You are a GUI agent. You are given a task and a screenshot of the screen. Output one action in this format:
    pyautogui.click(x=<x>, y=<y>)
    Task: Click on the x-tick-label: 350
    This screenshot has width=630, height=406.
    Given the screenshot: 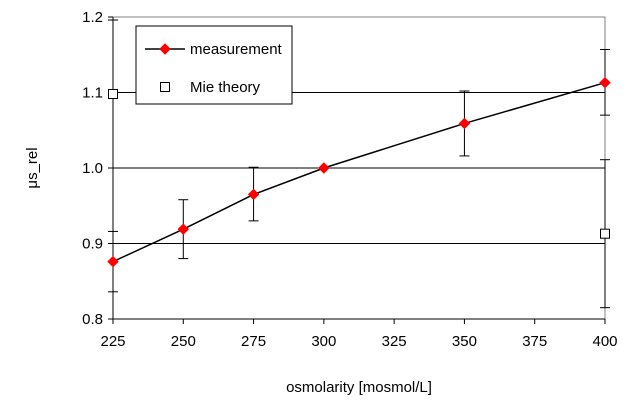 What is the action you would take?
    pyautogui.click(x=464, y=341)
    